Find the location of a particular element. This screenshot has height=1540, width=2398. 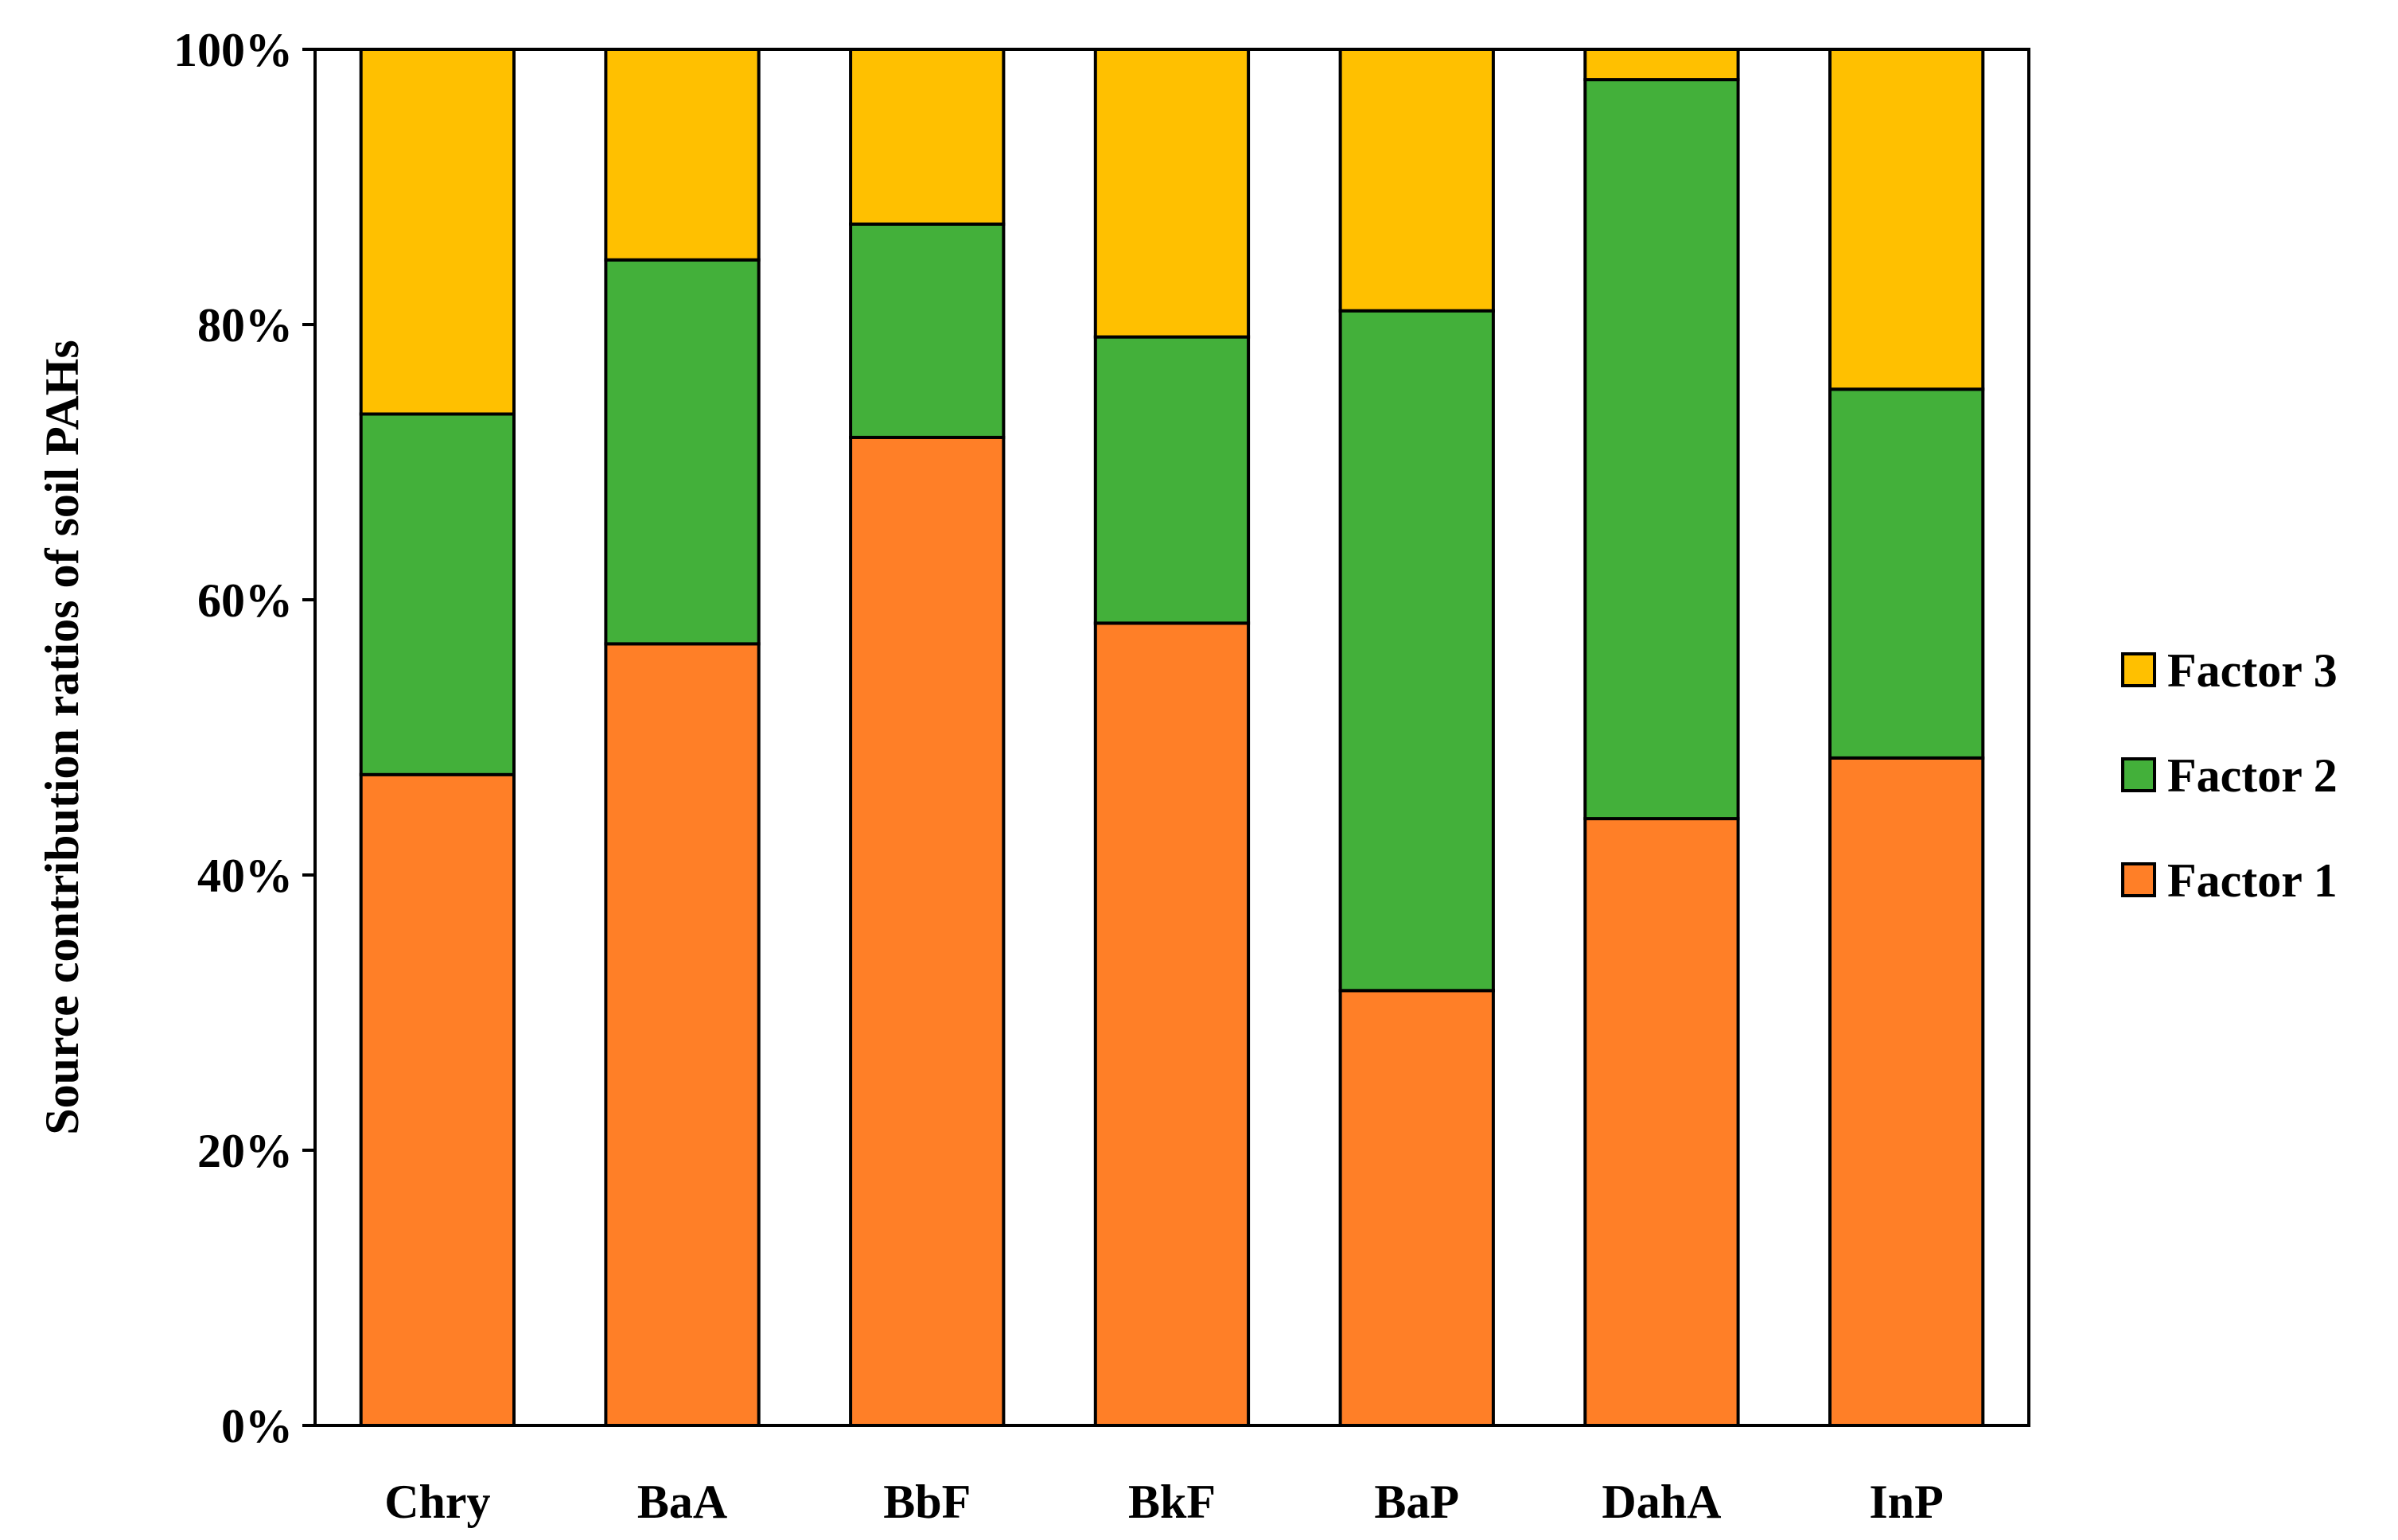

x-tick-label-bkf: BkF is located at coordinates (1172, 1502).